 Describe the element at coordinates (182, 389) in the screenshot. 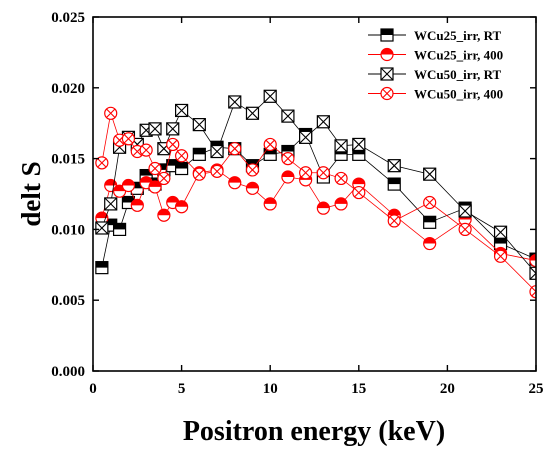

I see `x-tick-label: 5` at that location.